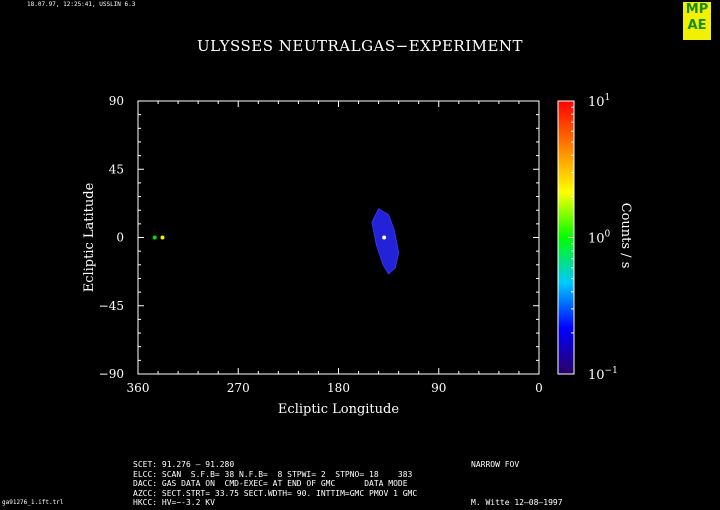 This screenshot has width=720, height=510. I want to click on colorbar-tick-label: 10¹, so click(599, 101).